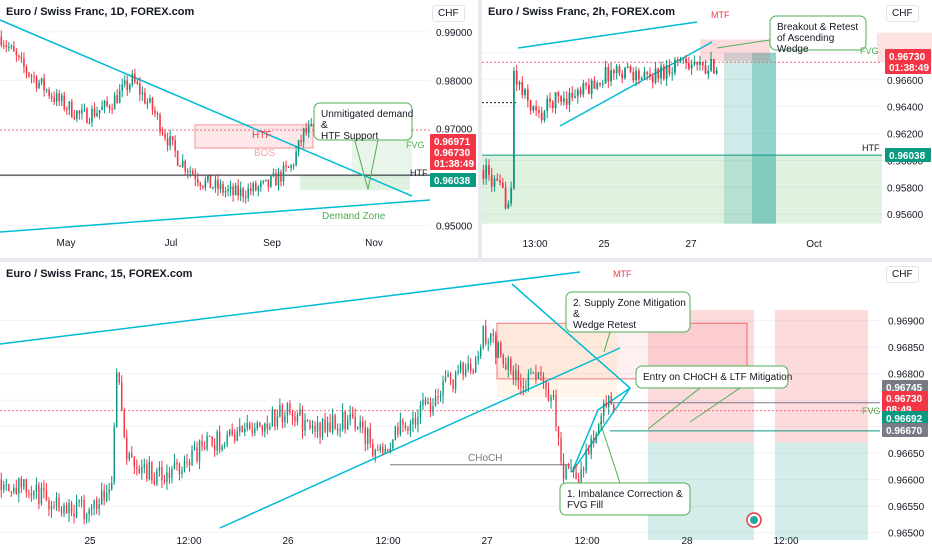 The image size is (932, 550). What do you see at coordinates (448, 13) in the screenshot?
I see `daily-currency-unit: CHF` at bounding box center [448, 13].